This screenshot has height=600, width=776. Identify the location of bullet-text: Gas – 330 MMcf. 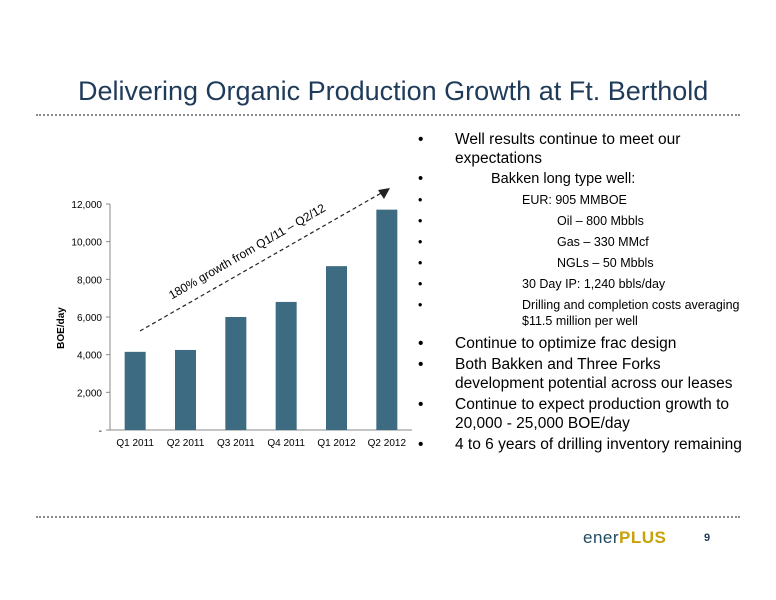
(603, 242).